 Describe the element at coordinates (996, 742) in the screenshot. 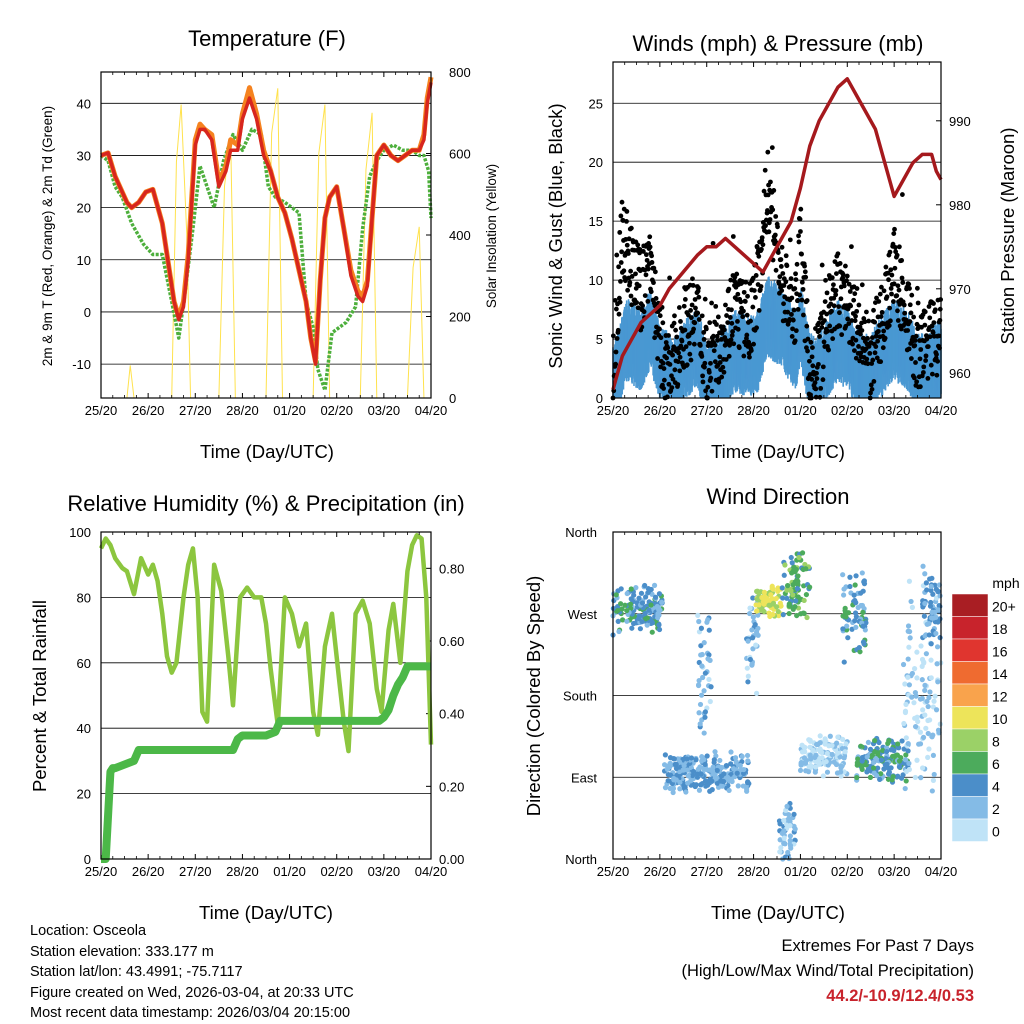

I see `legend-label: 8` at that location.